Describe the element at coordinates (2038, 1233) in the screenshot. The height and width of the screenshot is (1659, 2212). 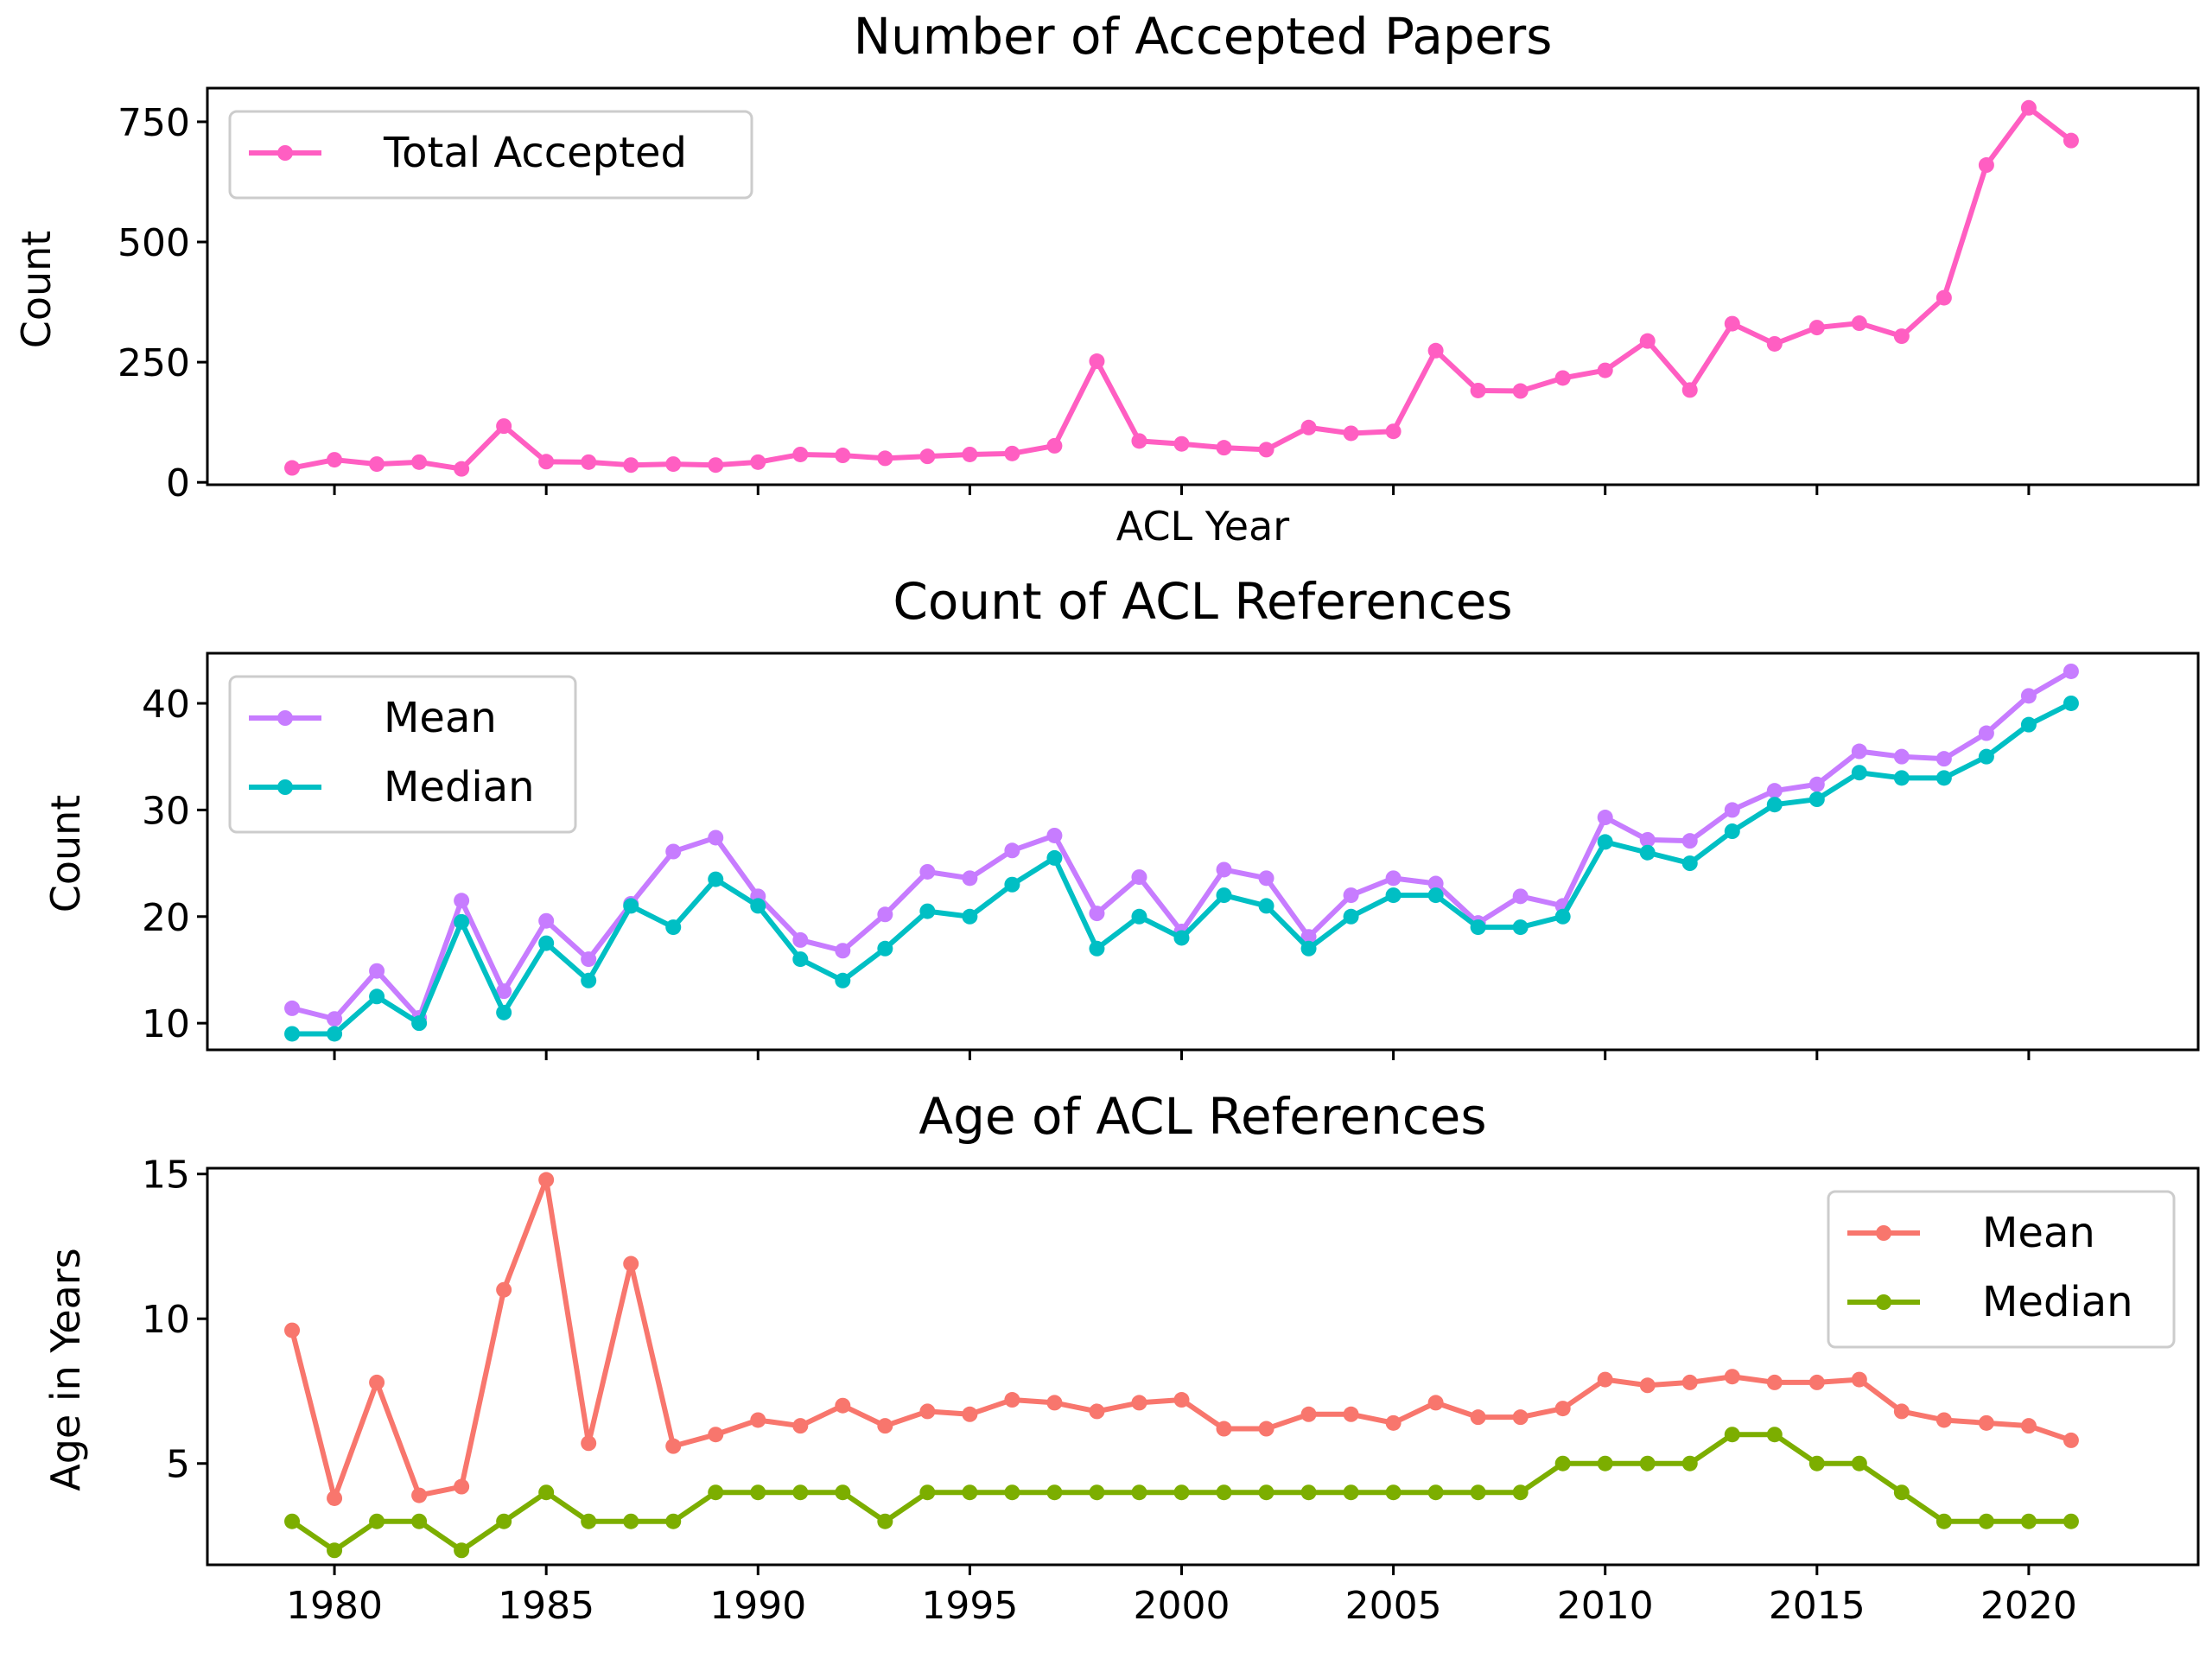
I see `legend-label: Mean` at that location.